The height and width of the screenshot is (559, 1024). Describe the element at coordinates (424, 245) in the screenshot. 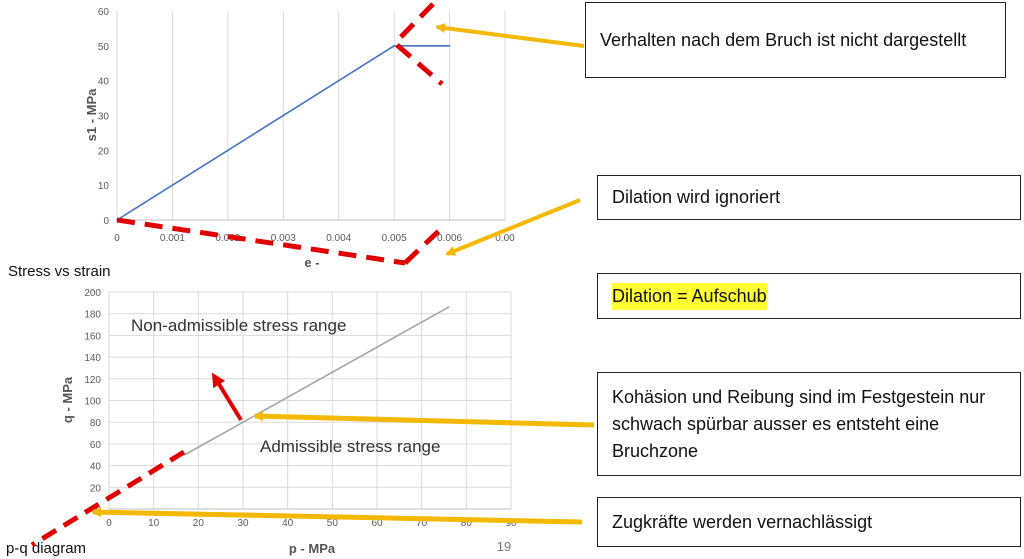

I see `dilation-dashed-line-right` at that location.